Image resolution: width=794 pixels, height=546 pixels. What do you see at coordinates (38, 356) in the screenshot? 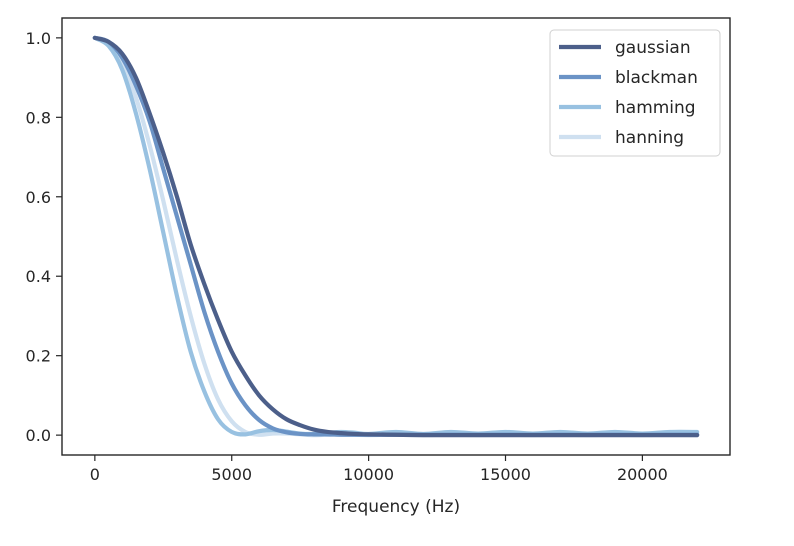
I see `y-tick-label: 0.2` at bounding box center [38, 356].